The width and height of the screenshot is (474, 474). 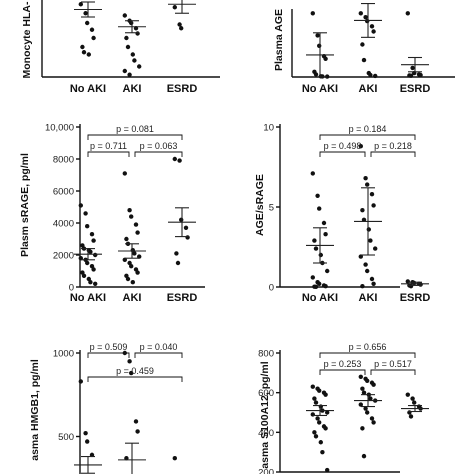 I want to click on y-axis-label: AGE/sRAGE, so click(x=260, y=205).